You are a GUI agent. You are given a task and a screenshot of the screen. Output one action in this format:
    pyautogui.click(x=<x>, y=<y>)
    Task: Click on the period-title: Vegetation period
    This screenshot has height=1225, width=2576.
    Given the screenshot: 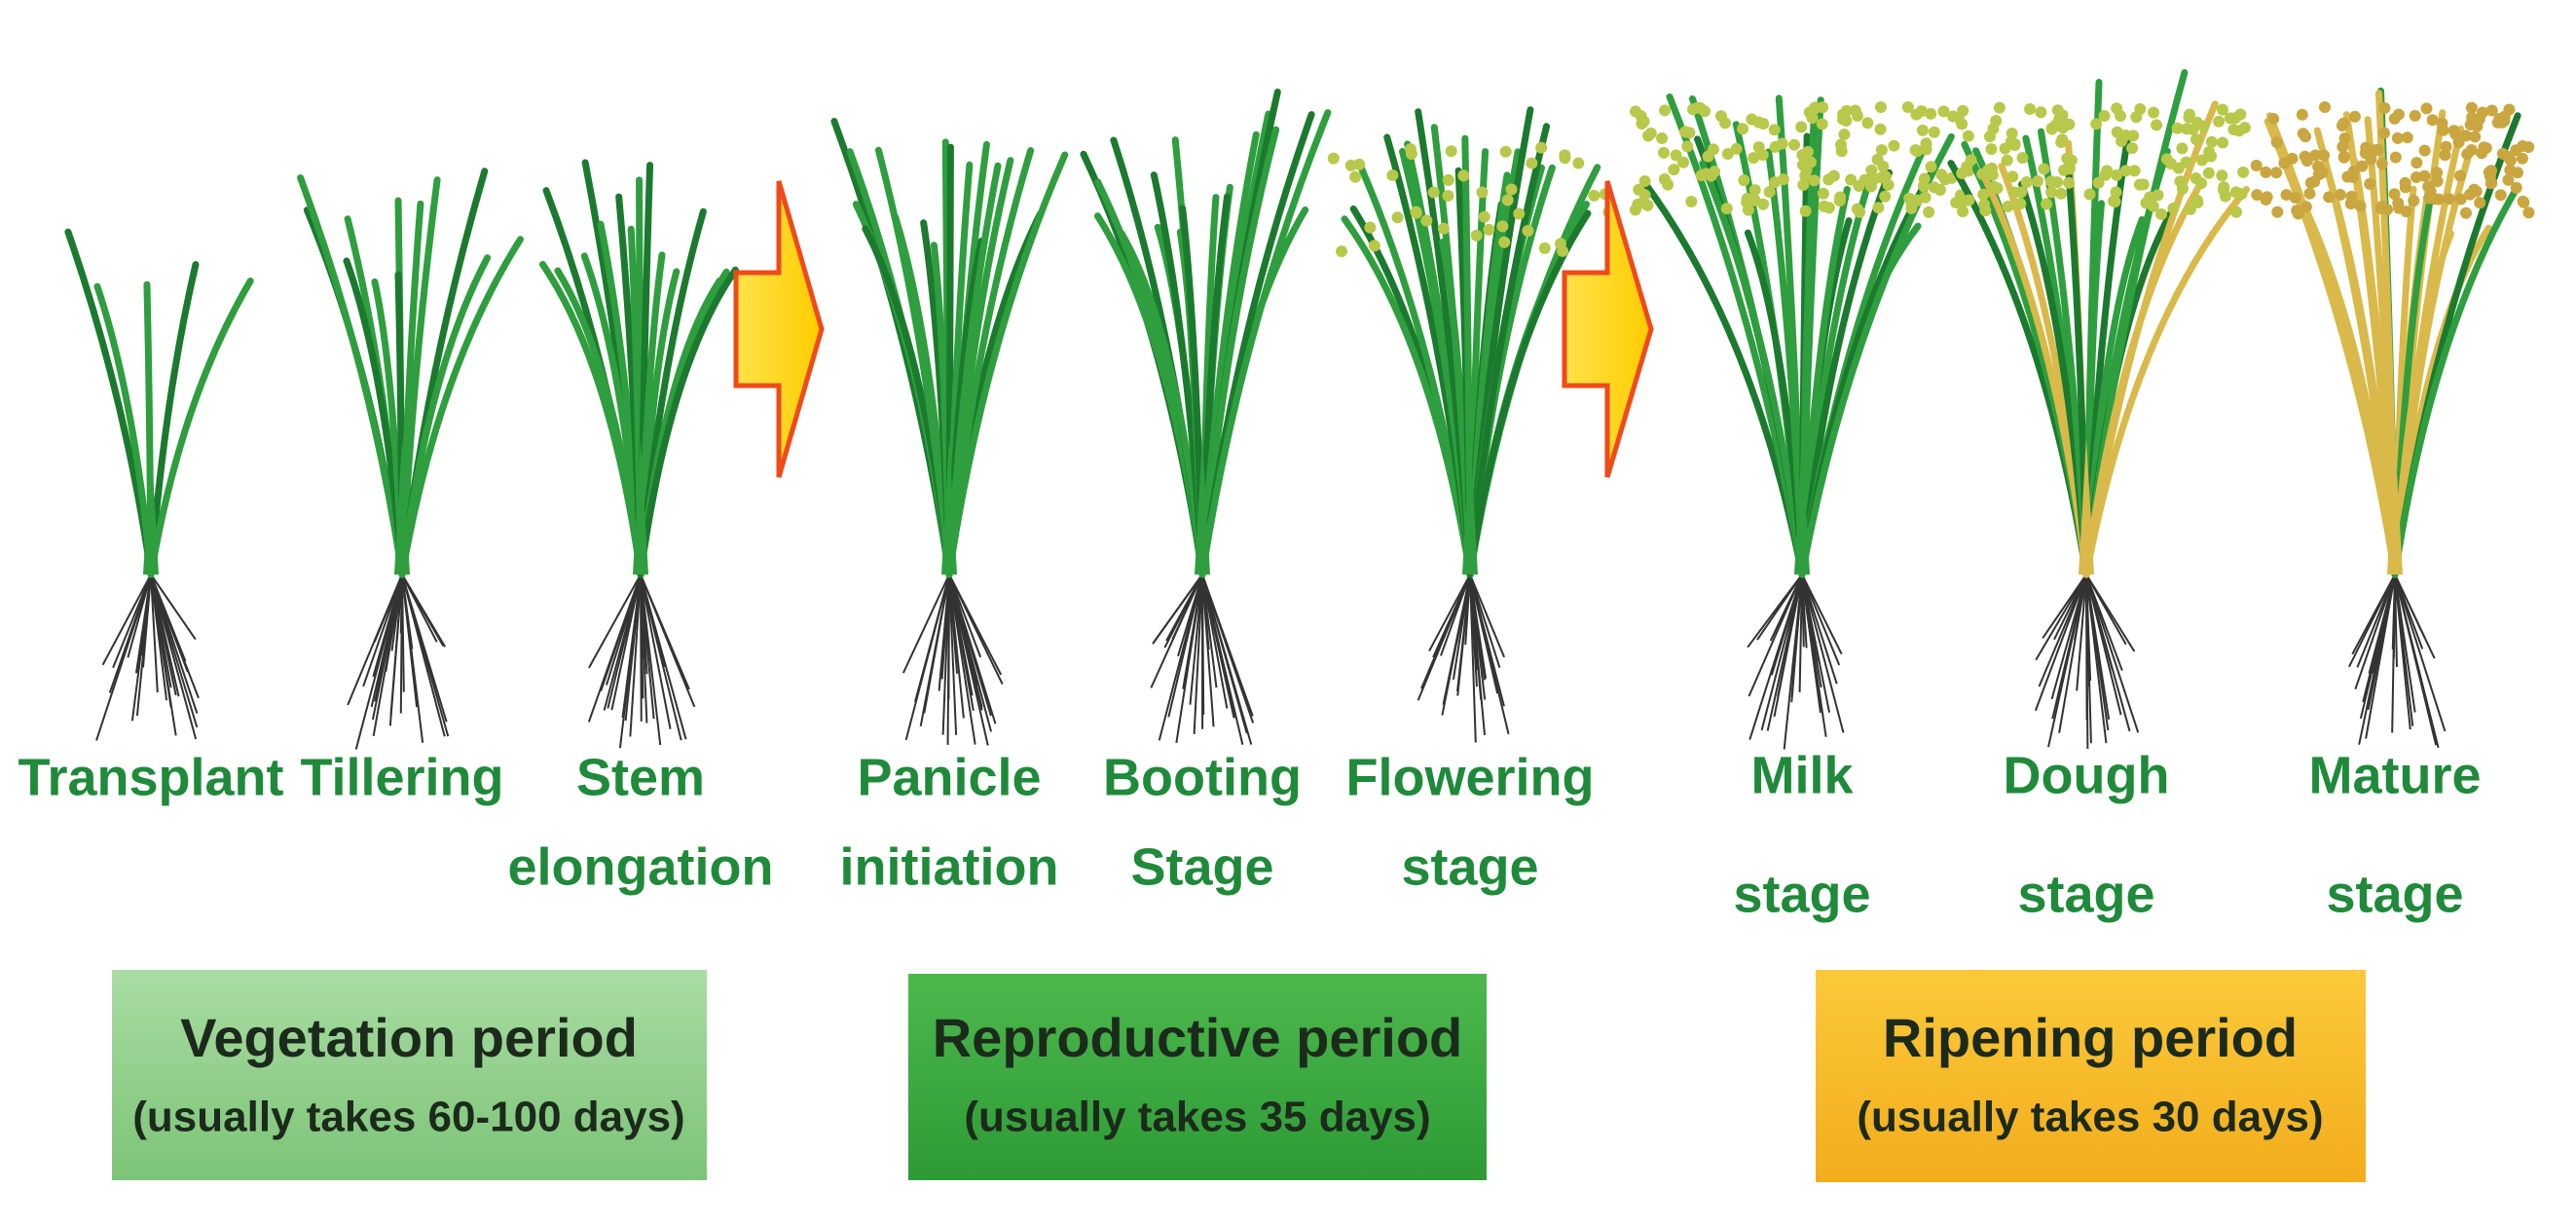 What is the action you would take?
    pyautogui.click(x=409, y=1038)
    